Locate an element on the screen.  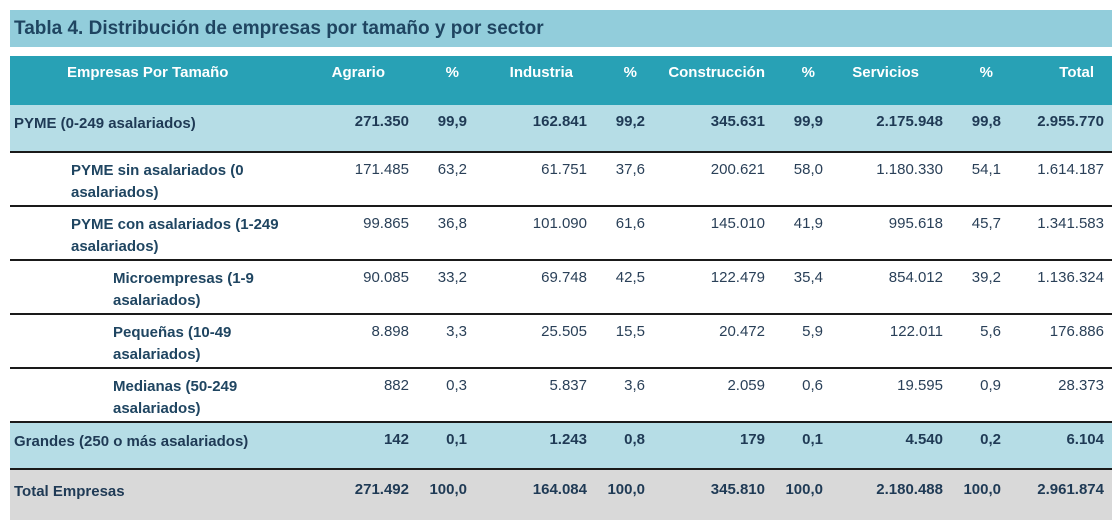
cell-pct-industria: 61,6 is located at coordinates (624, 232).